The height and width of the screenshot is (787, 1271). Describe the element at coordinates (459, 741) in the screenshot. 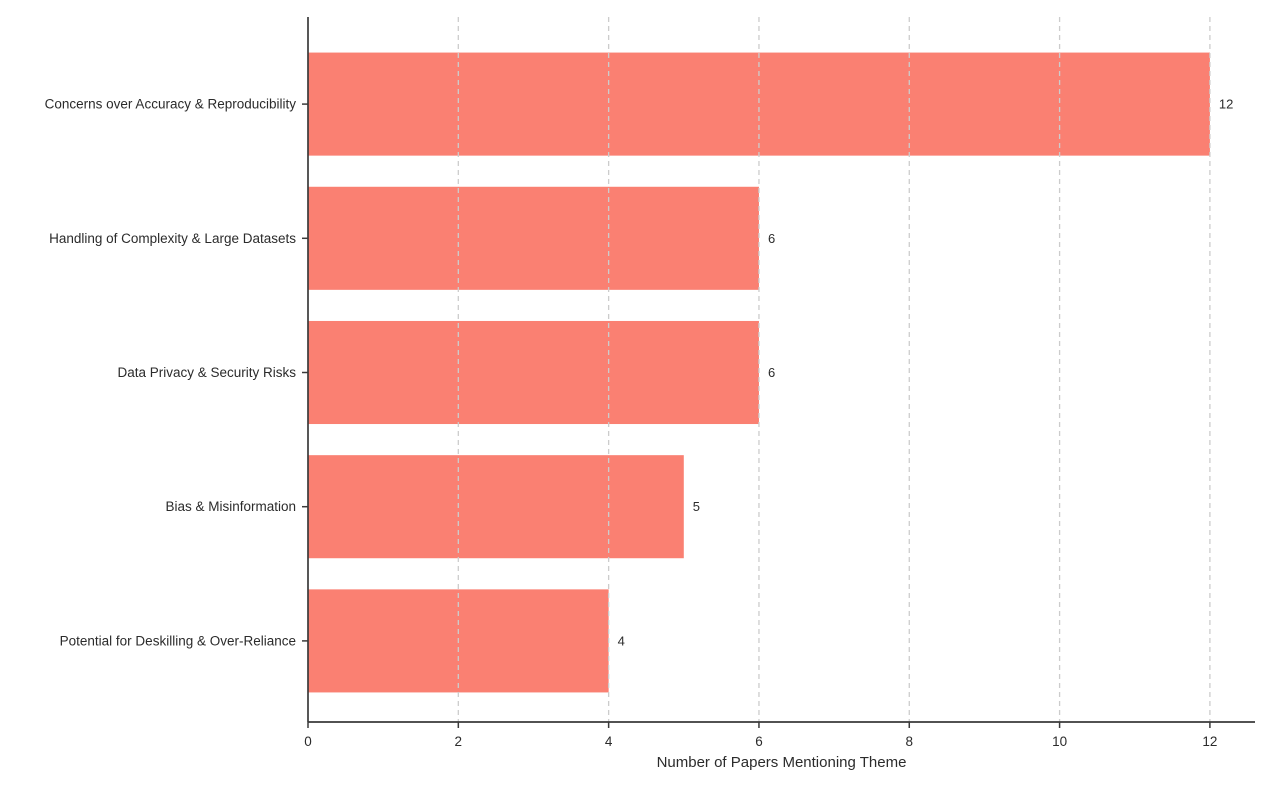

I see `x-tick-label: 2` at that location.